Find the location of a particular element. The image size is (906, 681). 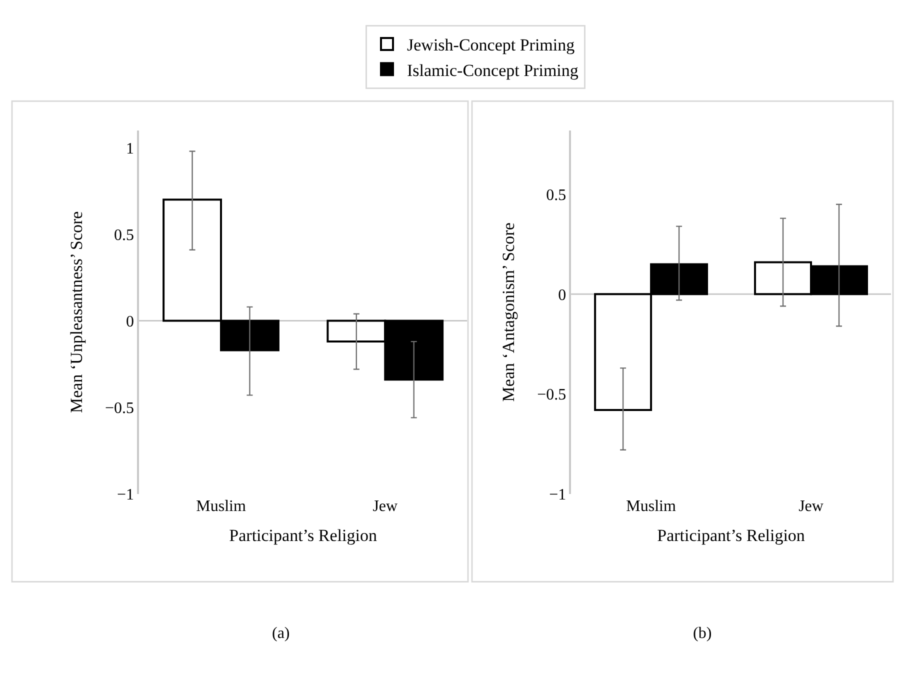

y-axis-title: Mean ‘Unpleasantness’ Score is located at coordinates (76, 312).